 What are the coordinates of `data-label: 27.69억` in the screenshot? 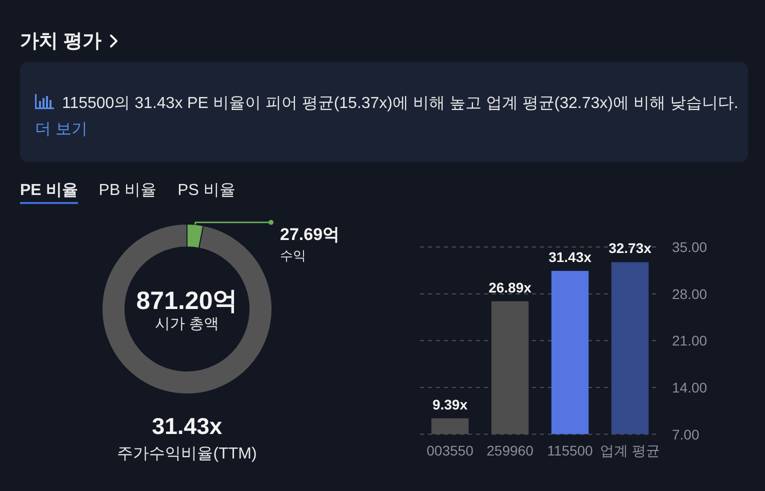 It's located at (310, 234).